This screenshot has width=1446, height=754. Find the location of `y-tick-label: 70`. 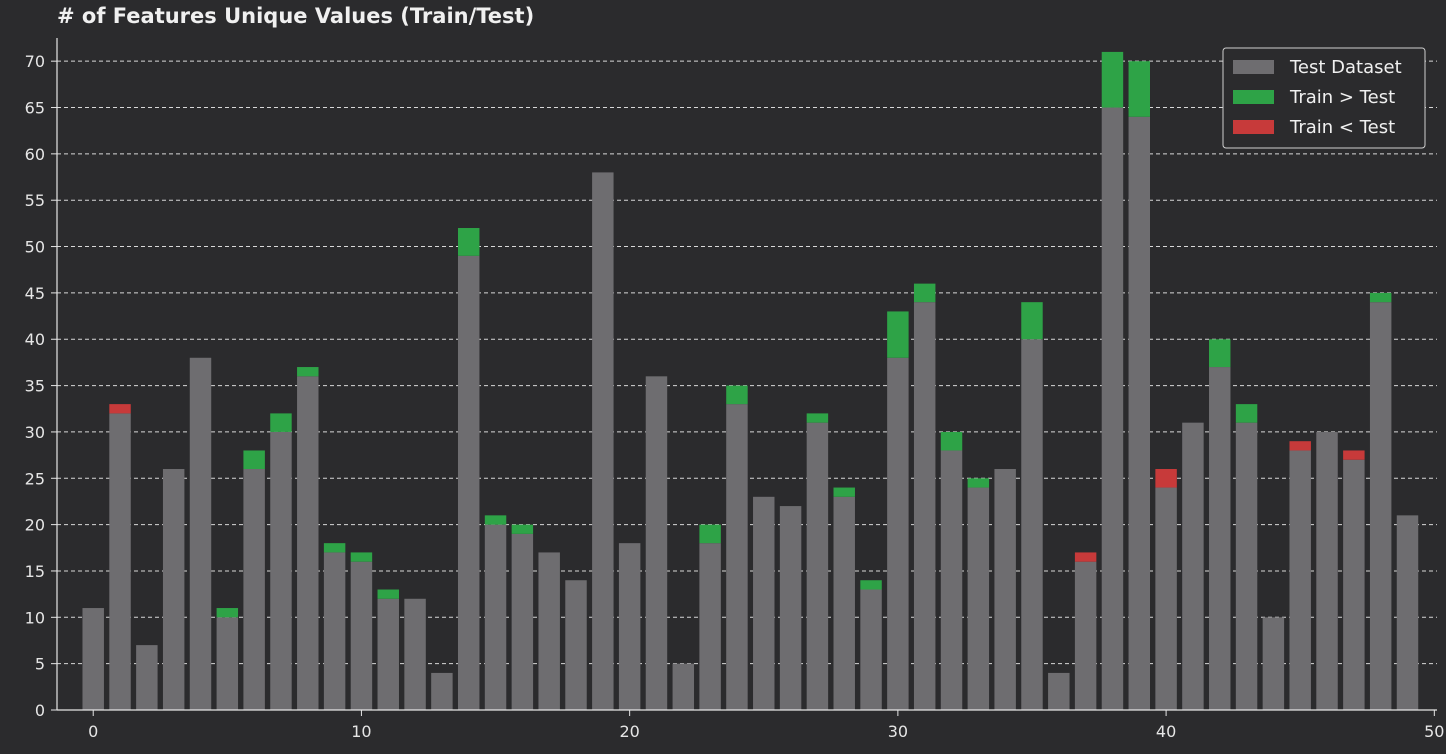

y-tick-label: 70 is located at coordinates (35, 61).